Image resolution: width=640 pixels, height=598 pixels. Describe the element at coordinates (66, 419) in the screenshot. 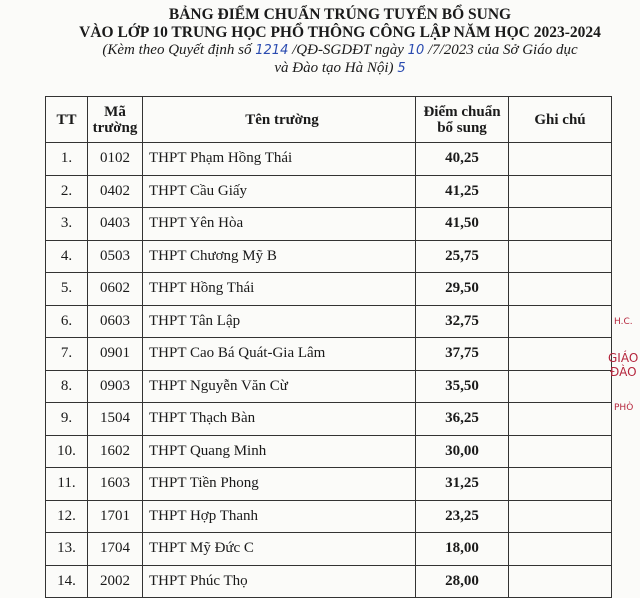

I see `cell-tt: 9.` at that location.